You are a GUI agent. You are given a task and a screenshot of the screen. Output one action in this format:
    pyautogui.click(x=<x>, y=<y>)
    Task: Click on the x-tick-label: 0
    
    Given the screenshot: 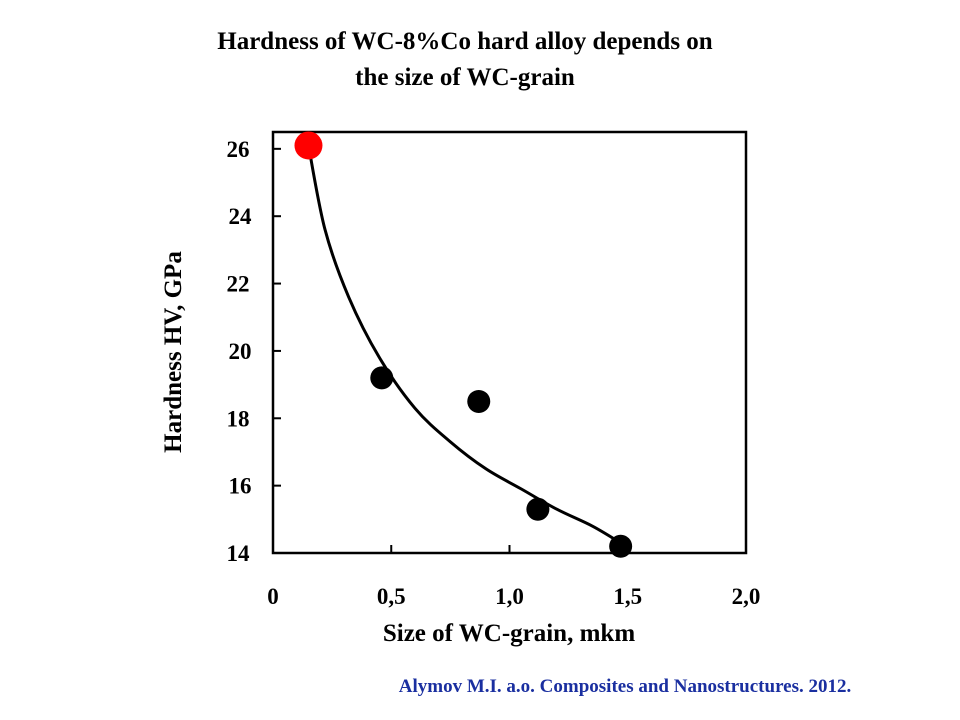 What is the action you would take?
    pyautogui.click(x=273, y=596)
    